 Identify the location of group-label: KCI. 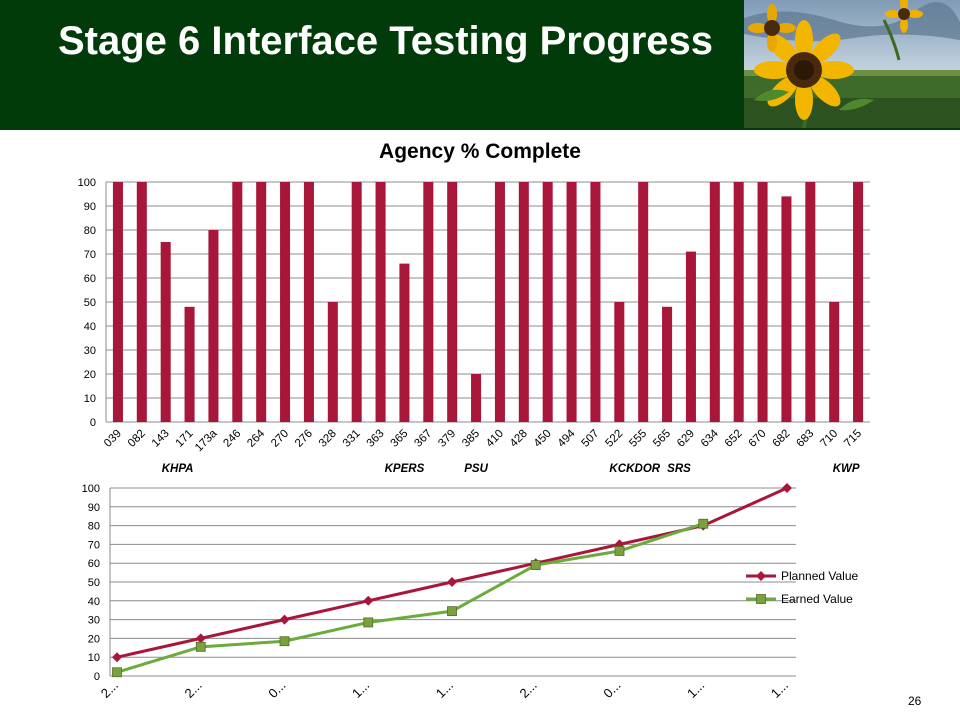
(619, 469).